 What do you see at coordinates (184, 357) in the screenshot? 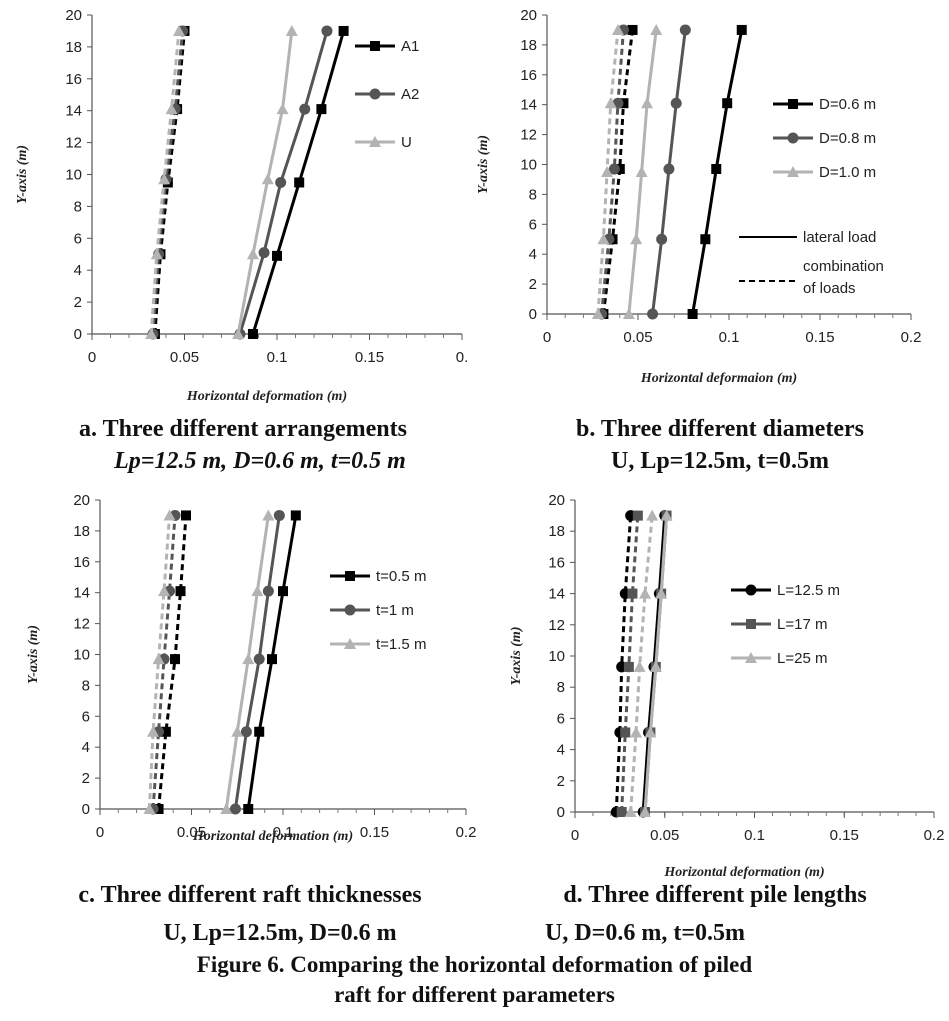
I see `chart-a-xtick-label: 0.05` at bounding box center [184, 357].